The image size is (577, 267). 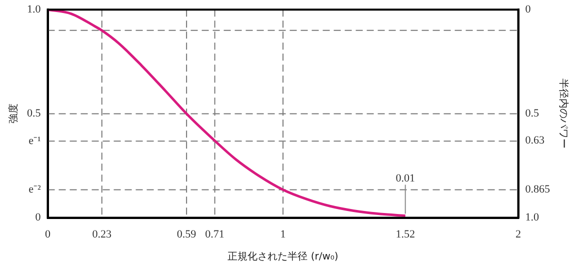 What do you see at coordinates (35, 190) in the screenshot?
I see `y-tick-label: e⁻²` at bounding box center [35, 190].